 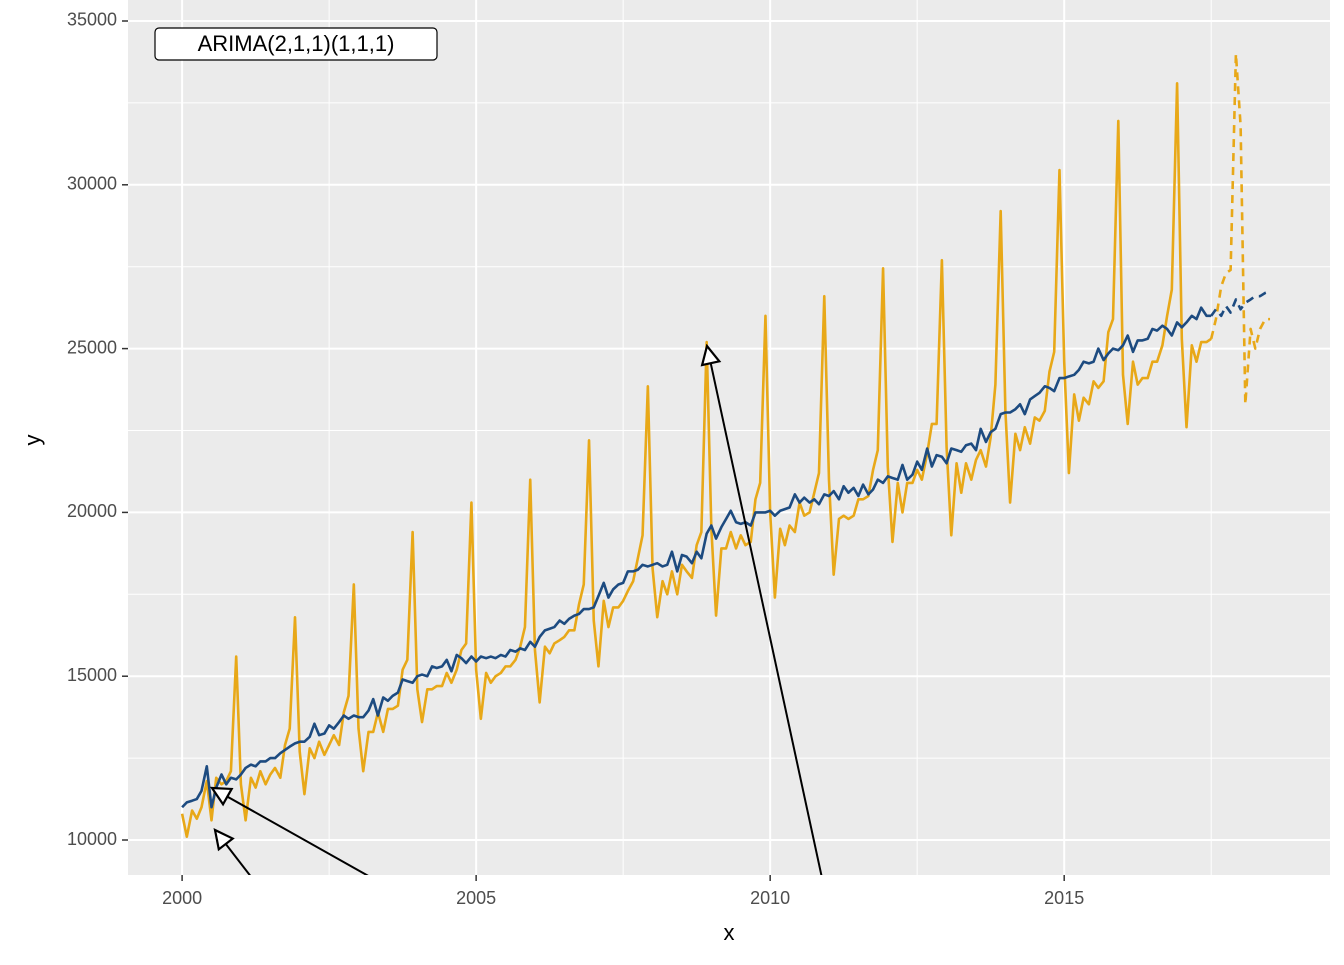 What do you see at coordinates (92, 347) in the screenshot?
I see `y-tick-label: 25000` at bounding box center [92, 347].